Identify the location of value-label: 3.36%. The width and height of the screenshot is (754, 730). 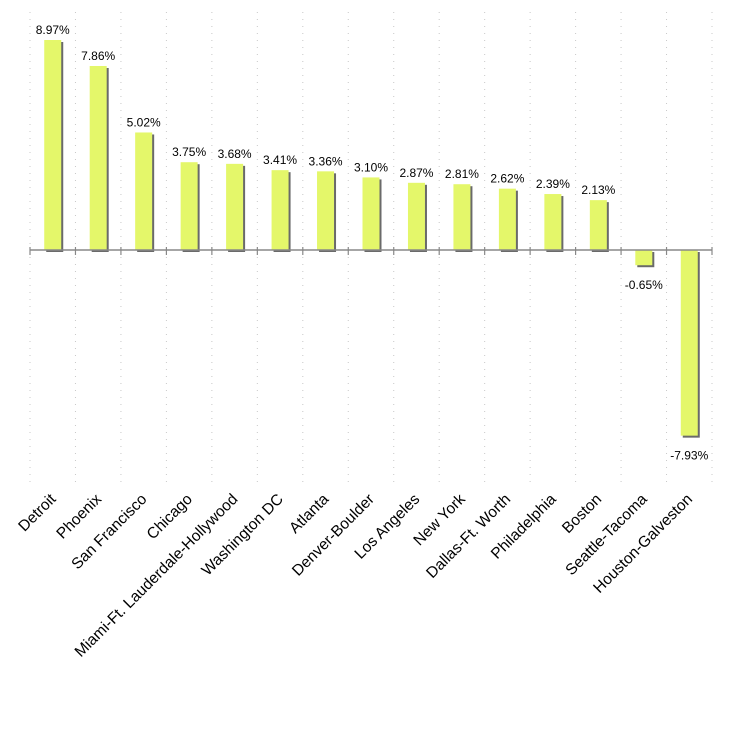
(326, 161).